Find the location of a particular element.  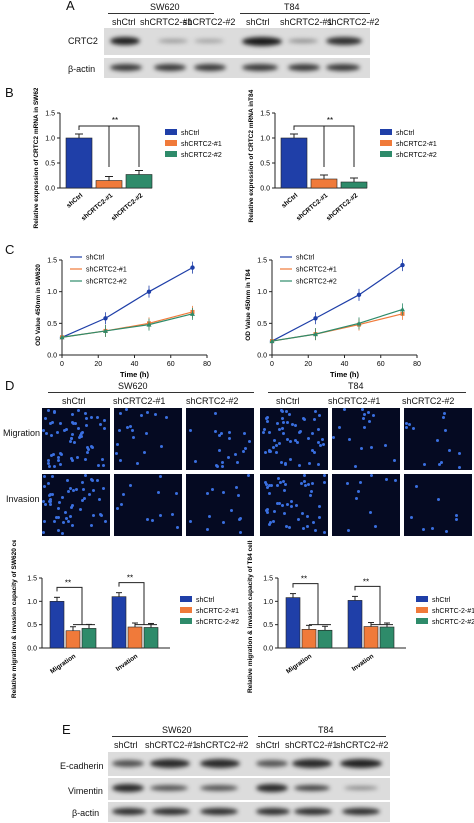

panel-c-right-legend-label: shCRTC2-#1 is located at coordinates (316, 270).